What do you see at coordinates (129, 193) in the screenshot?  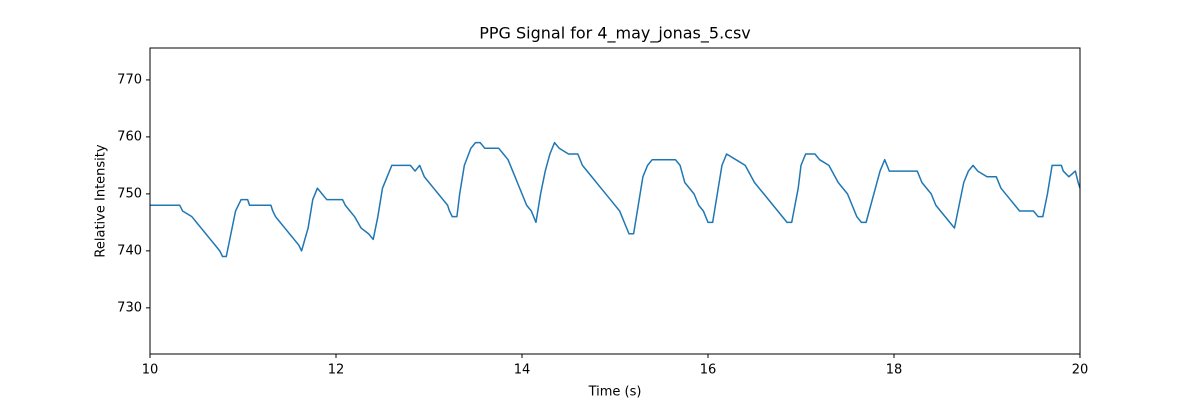 I see `y-tick-label: 750` at bounding box center [129, 193].